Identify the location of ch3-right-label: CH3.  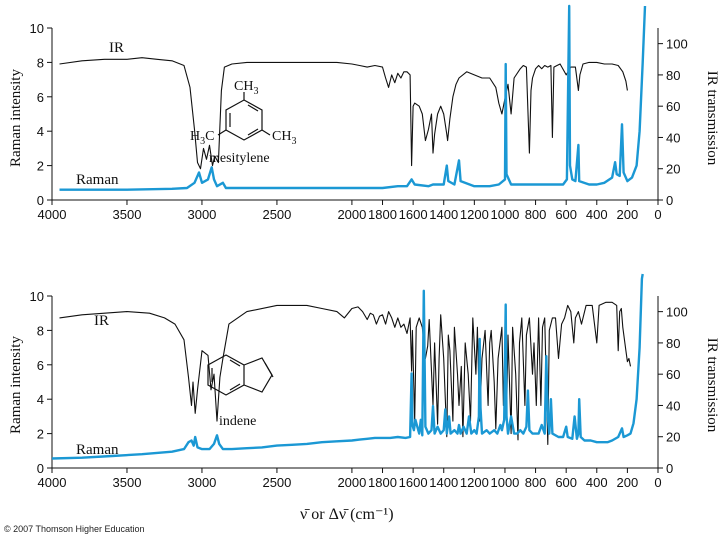
(284, 138).